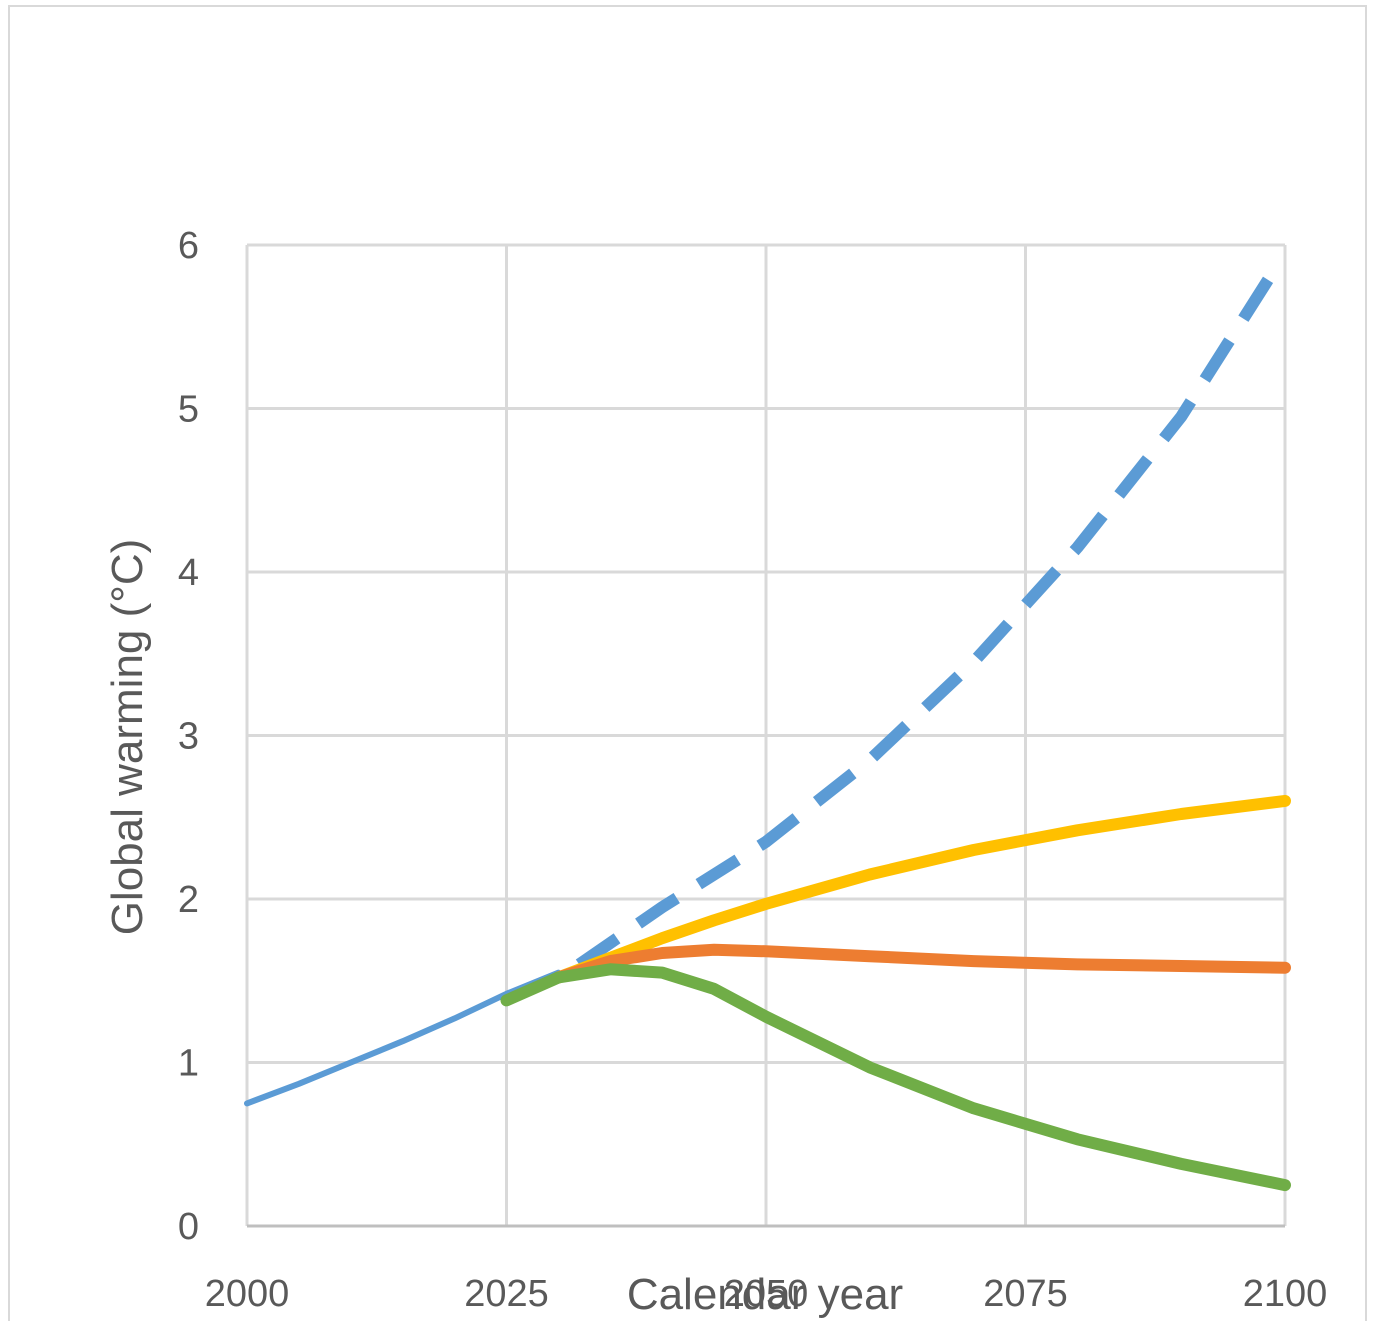 The image size is (1375, 1328). I want to click on x-tick-label: 2075, so click(1025, 1294).